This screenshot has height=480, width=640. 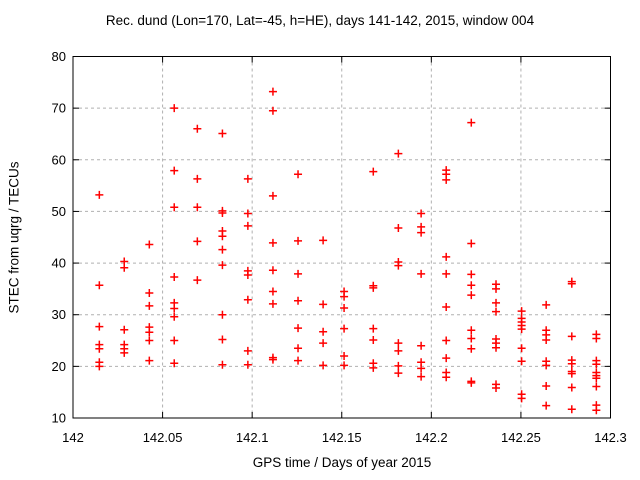 What do you see at coordinates (59, 108) in the screenshot?
I see `y-tick-label: 70` at bounding box center [59, 108].